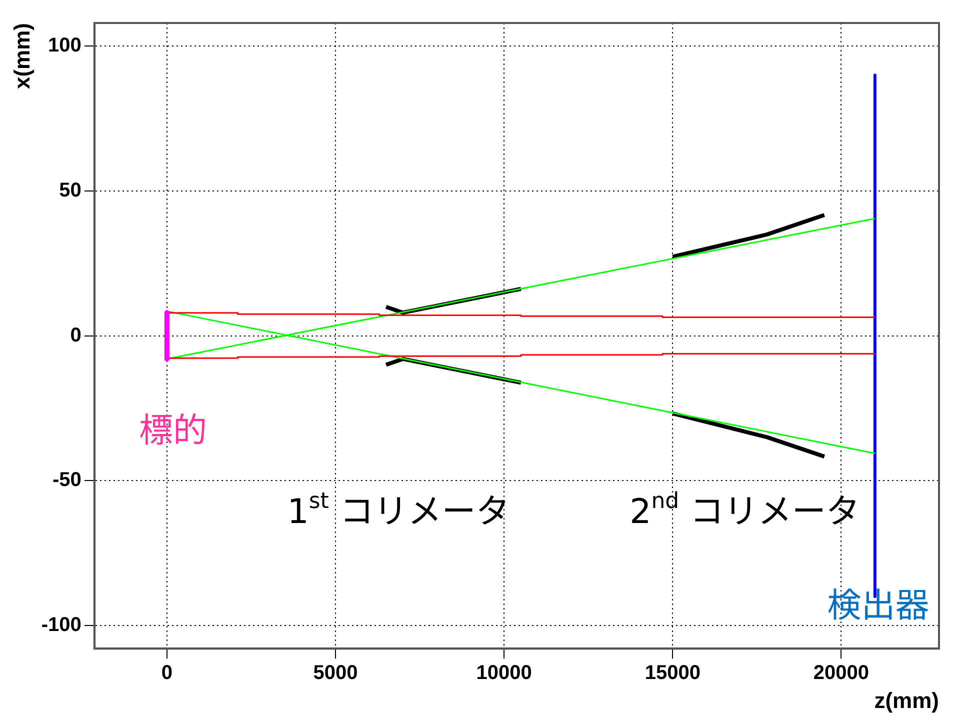  I want to click on x-tick-label: 20000, so click(841, 673).